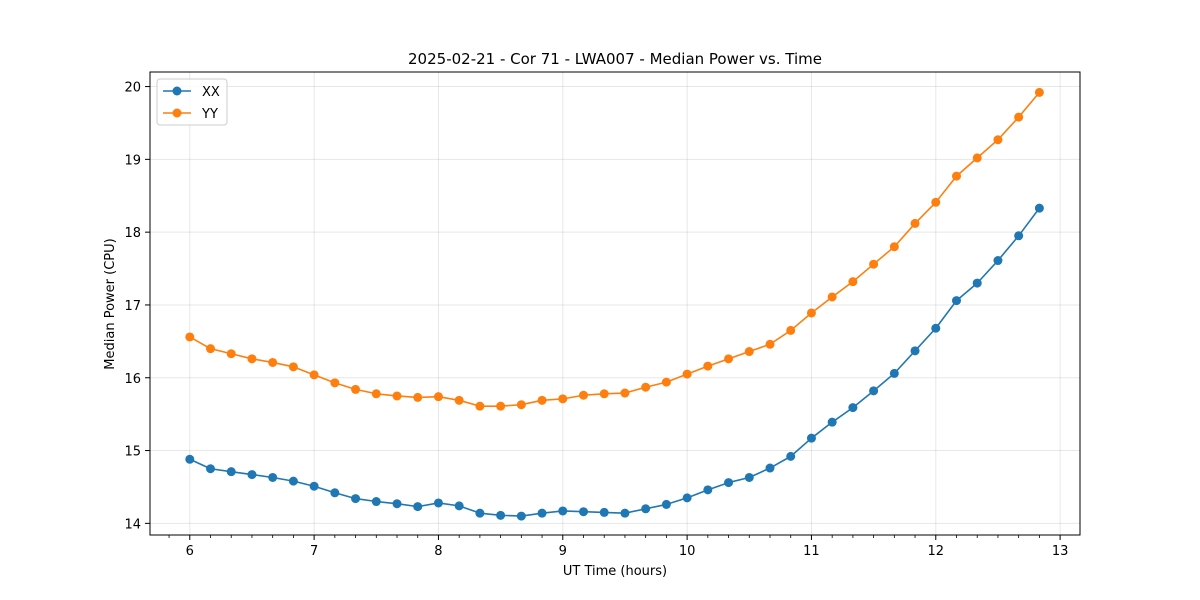 This screenshot has height=600, width=1200. What do you see at coordinates (936, 551) in the screenshot?
I see `x-tick-label: 12` at bounding box center [936, 551].